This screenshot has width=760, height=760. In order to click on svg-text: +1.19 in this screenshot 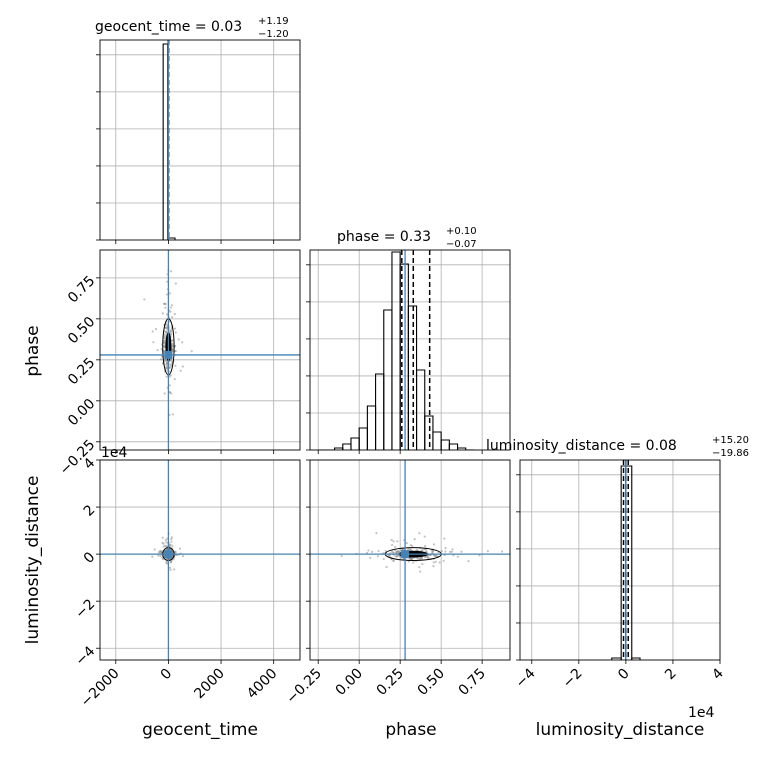, I will do `click(273, 21)`.